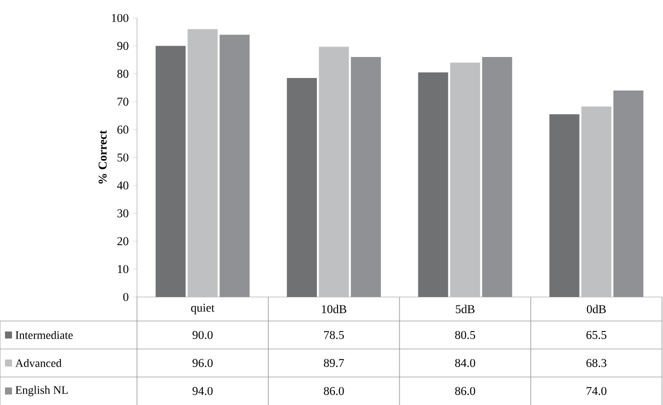  I want to click on y-tick-label: 90, so click(122, 46).